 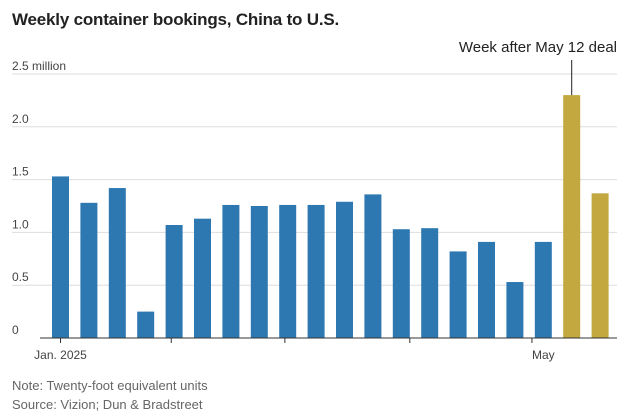 What do you see at coordinates (60, 355) in the screenshot?
I see `x-tick-label: Jan. 2025` at bounding box center [60, 355].